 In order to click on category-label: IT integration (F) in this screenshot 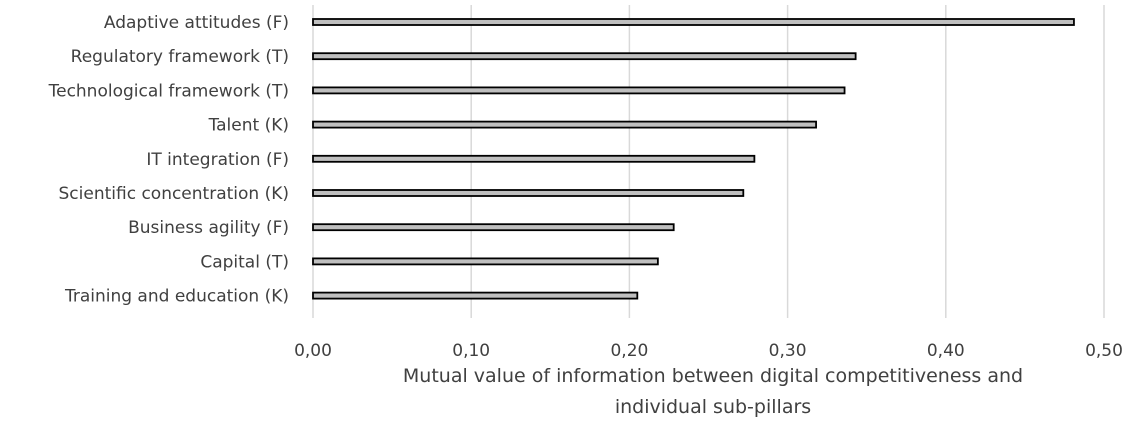, I will do `click(217, 160)`.